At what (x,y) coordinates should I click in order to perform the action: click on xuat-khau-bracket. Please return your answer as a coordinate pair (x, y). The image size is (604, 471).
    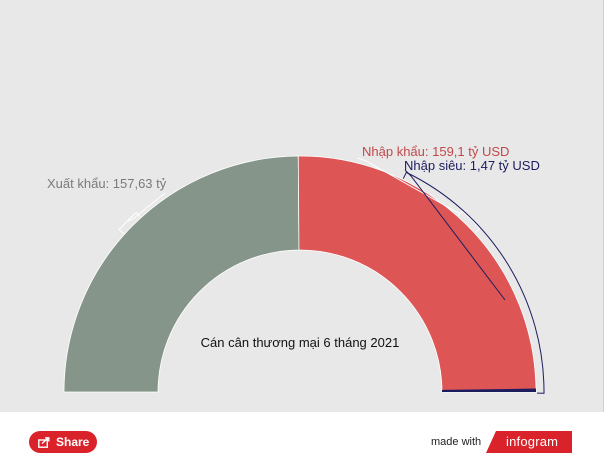
    Looking at the image, I should click on (129, 223).